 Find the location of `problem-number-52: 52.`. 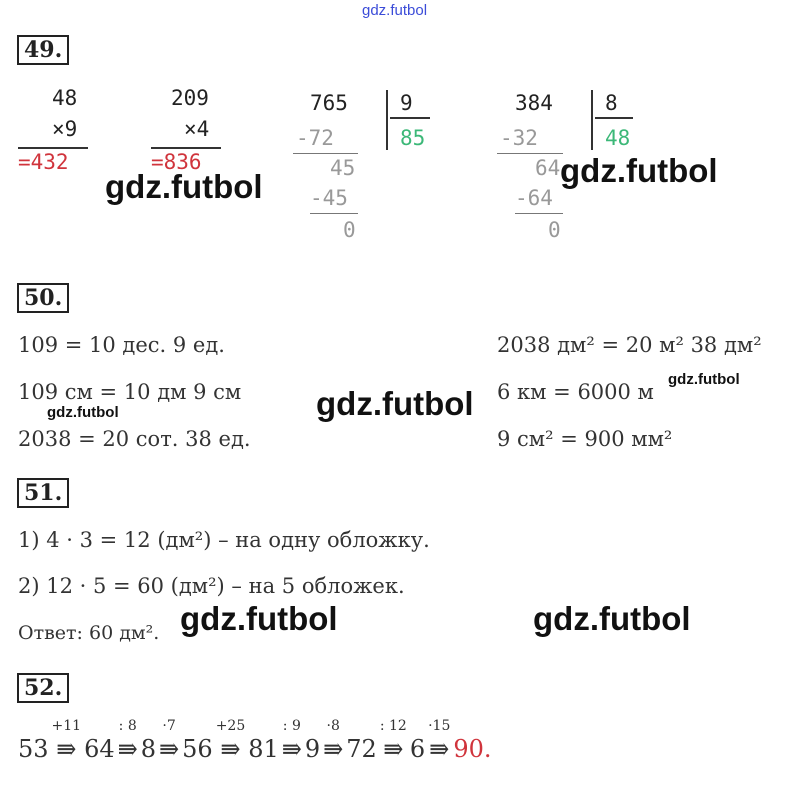

problem-number-52: 52. is located at coordinates (43, 688).